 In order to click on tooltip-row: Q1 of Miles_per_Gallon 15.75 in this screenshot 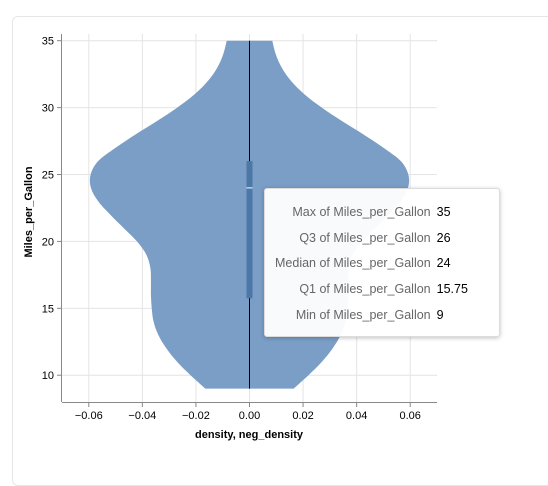, I will do `click(371, 289)`.